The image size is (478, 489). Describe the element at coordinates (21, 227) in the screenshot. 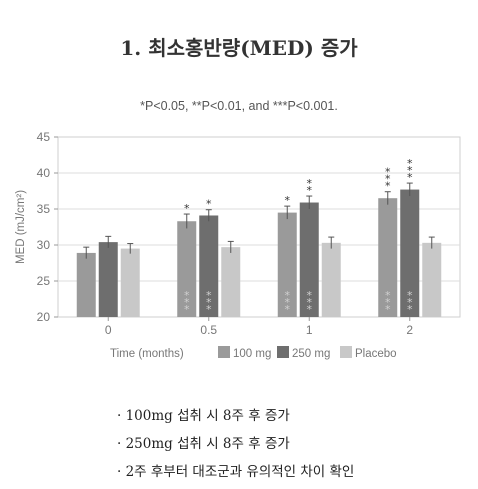

I see `y-axis-label: MED (mJ/cm²)` at that location.